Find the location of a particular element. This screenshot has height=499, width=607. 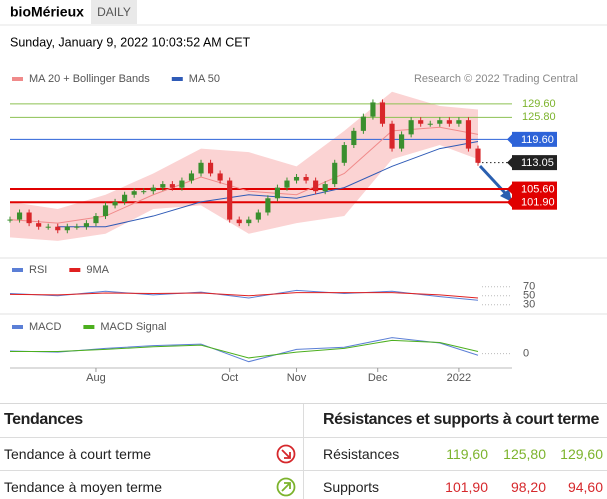

legend-label: 9MA is located at coordinates (97, 270).